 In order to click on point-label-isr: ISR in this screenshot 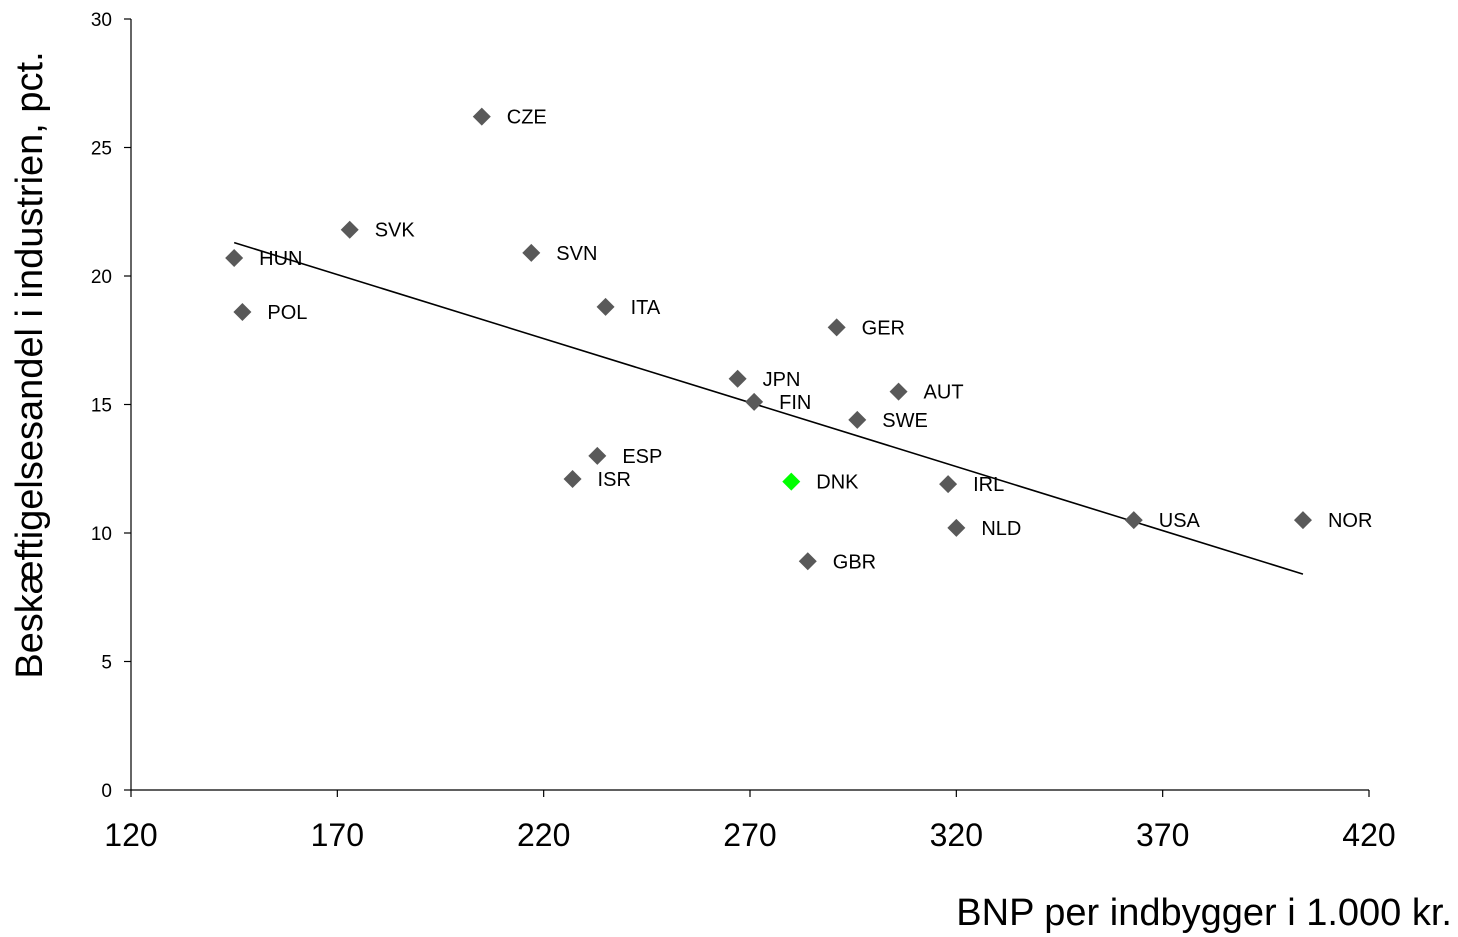, I will do `click(614, 480)`.